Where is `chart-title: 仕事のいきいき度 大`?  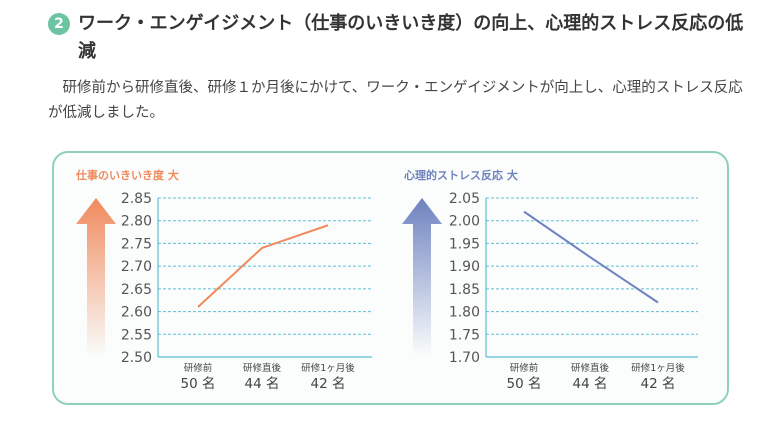 chart-title: 仕事のいきいき度 大 is located at coordinates (127, 175).